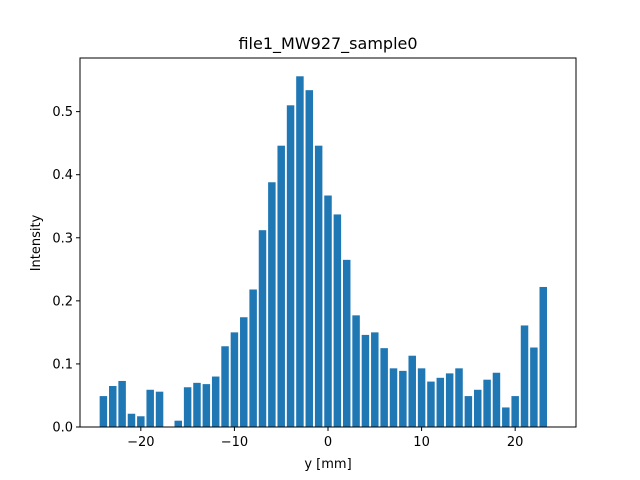 The width and height of the screenshot is (640, 480). Describe the element at coordinates (327, 44) in the screenshot. I see `chart-title: file1_MW927_sample0` at that location.